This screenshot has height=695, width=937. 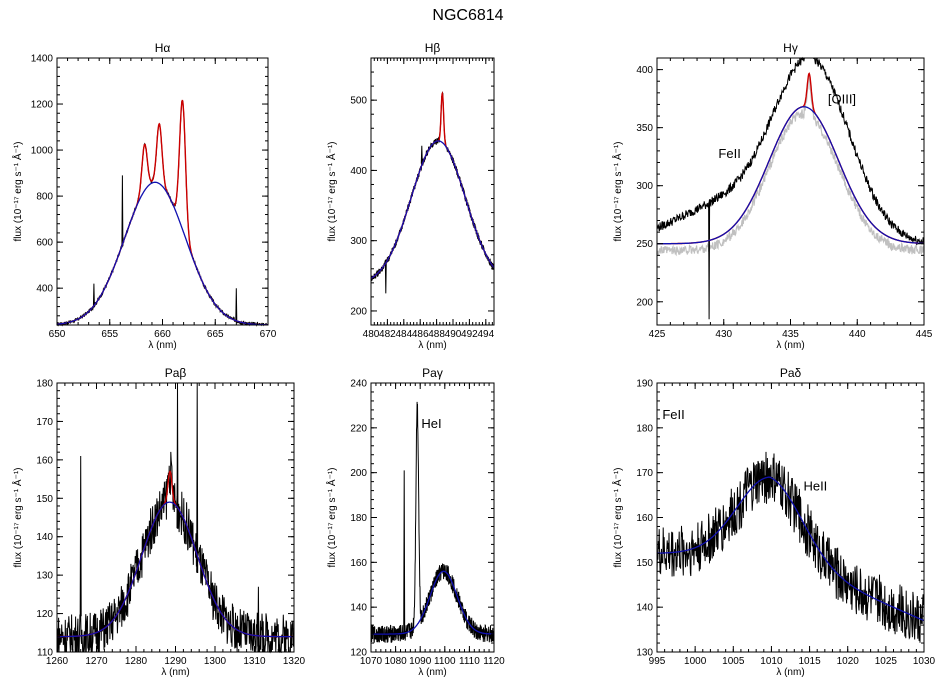 What do you see at coordinates (96, 661) in the screenshot?
I see `x-tick-label: 1270` at bounding box center [96, 661].